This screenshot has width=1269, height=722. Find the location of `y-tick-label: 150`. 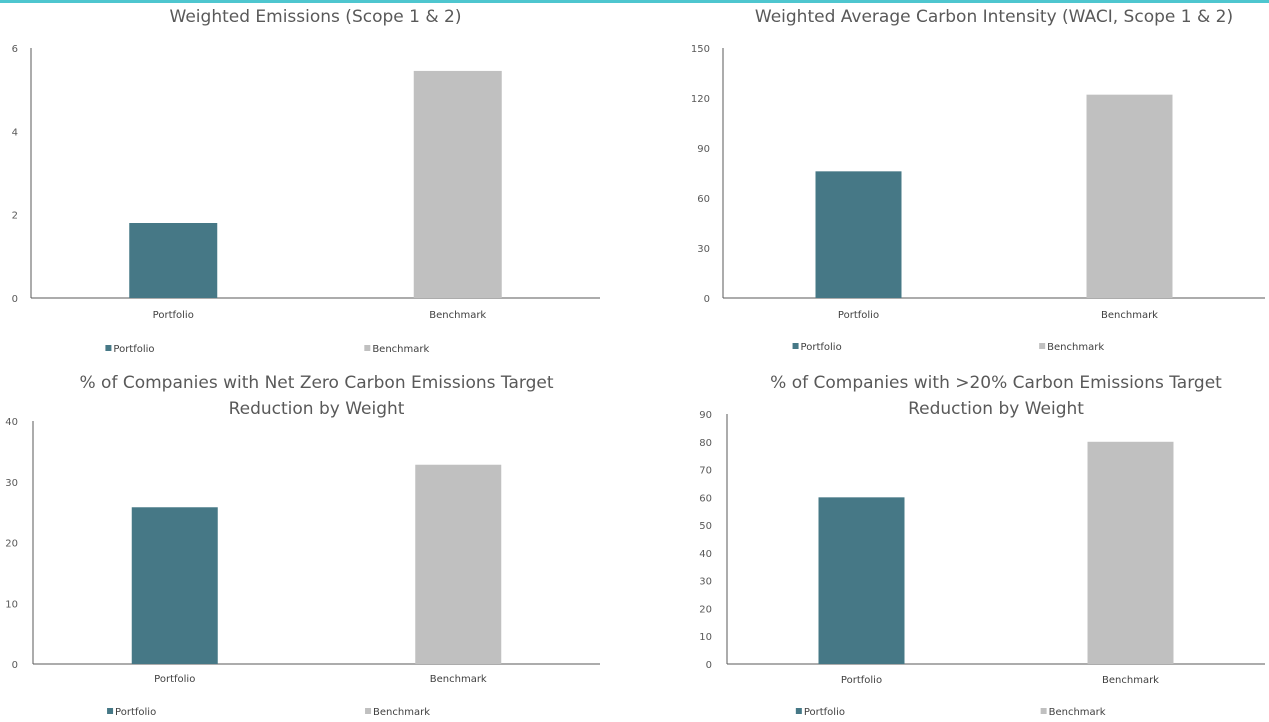

y-tick-label: 150 is located at coordinates (700, 49).